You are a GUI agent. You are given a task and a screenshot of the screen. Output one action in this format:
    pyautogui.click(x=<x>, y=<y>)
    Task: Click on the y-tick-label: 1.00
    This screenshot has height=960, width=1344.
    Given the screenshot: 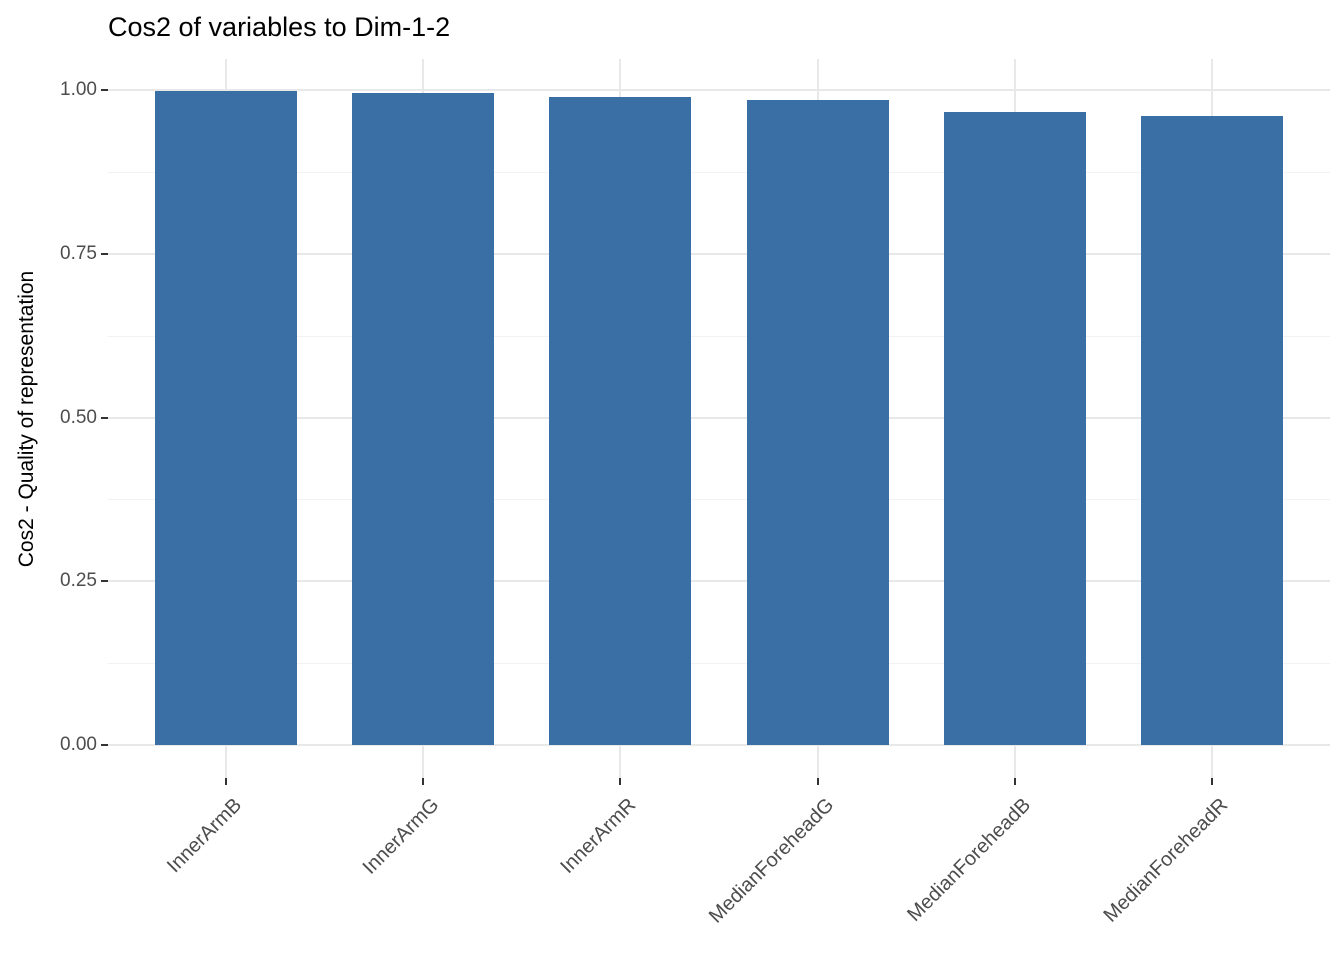 What is the action you would take?
    pyautogui.click(x=78, y=89)
    